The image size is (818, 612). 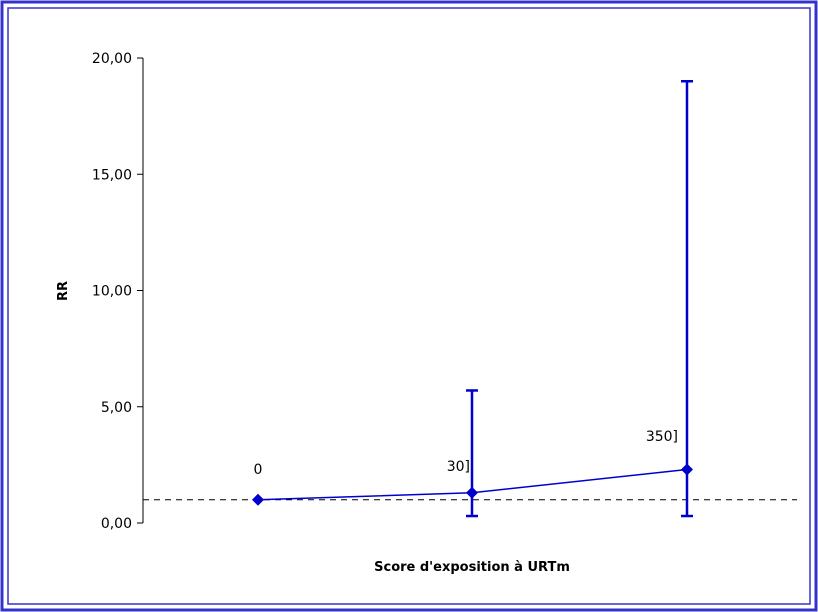 I want to click on point-label: 0, so click(x=258, y=470).